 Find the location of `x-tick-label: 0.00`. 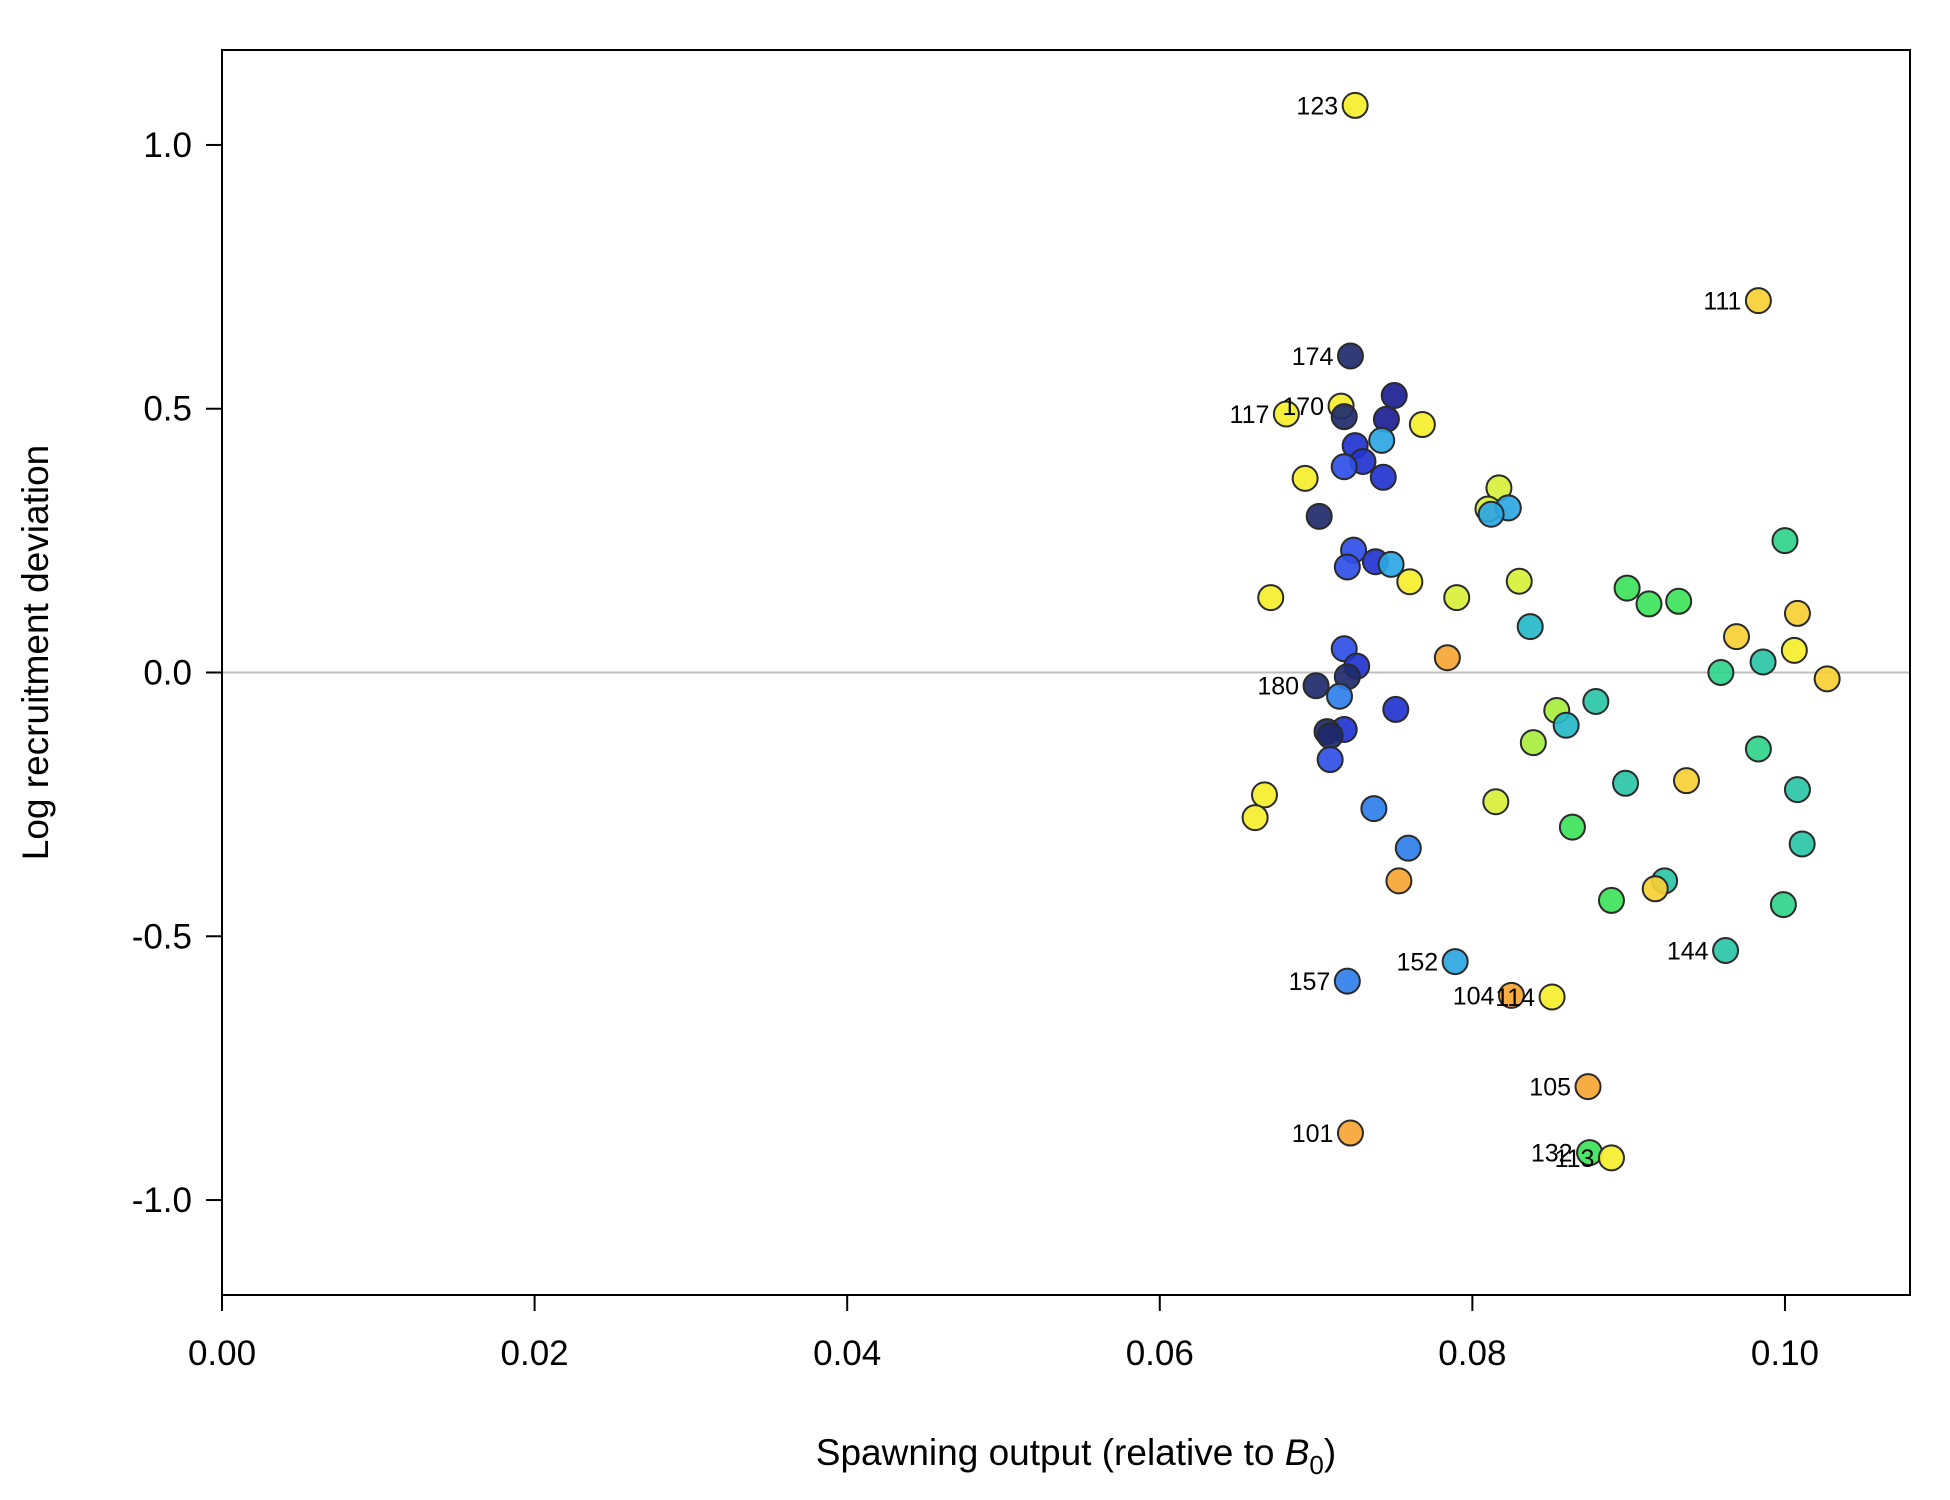

x-tick-label: 0.00 is located at coordinates (222, 1353).